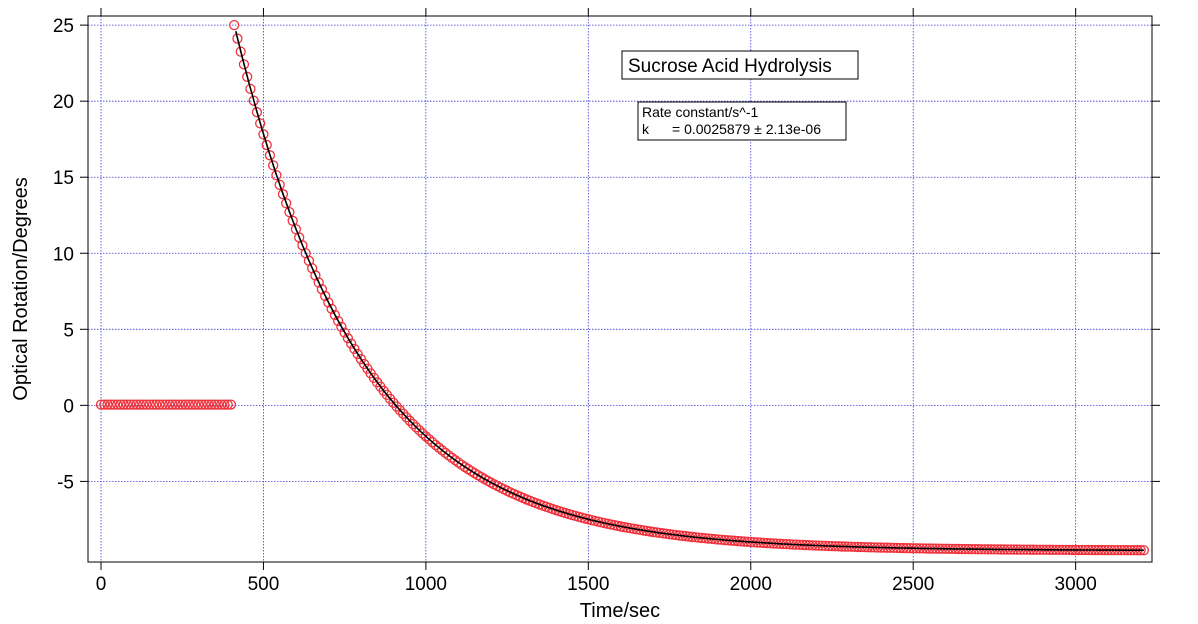 This screenshot has width=1198, height=624. I want to click on x-tick-label: 500, so click(264, 584).